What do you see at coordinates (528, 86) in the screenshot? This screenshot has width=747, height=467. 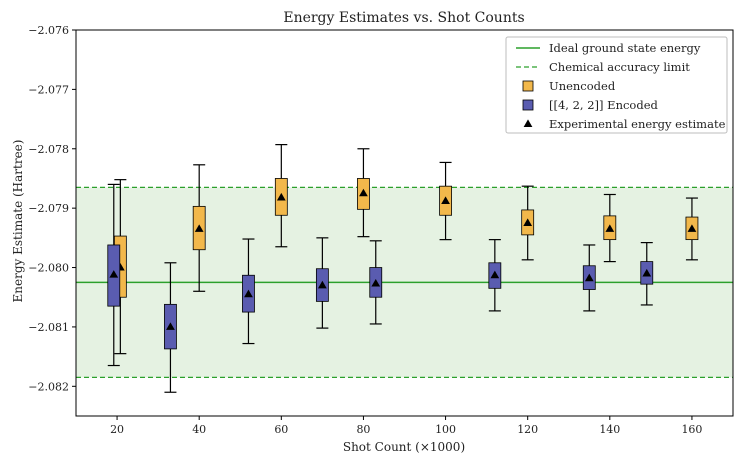 I see `legend-unencoded-swatch` at bounding box center [528, 86].